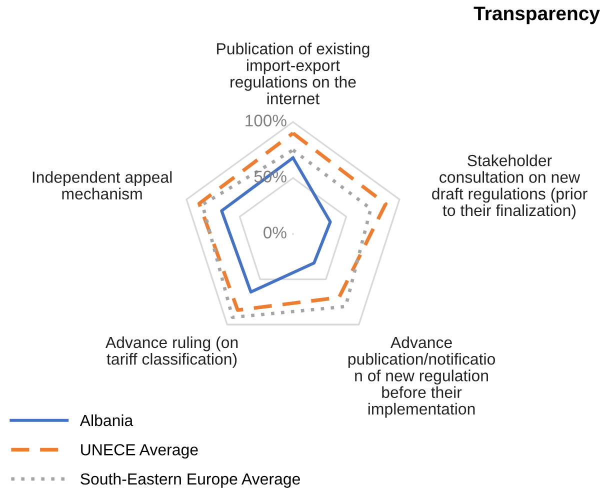 This screenshot has width=606, height=499. What do you see at coordinates (171, 352) in the screenshot?
I see `spoke-label: Advance ruling (on tariff classification)` at bounding box center [171, 352].